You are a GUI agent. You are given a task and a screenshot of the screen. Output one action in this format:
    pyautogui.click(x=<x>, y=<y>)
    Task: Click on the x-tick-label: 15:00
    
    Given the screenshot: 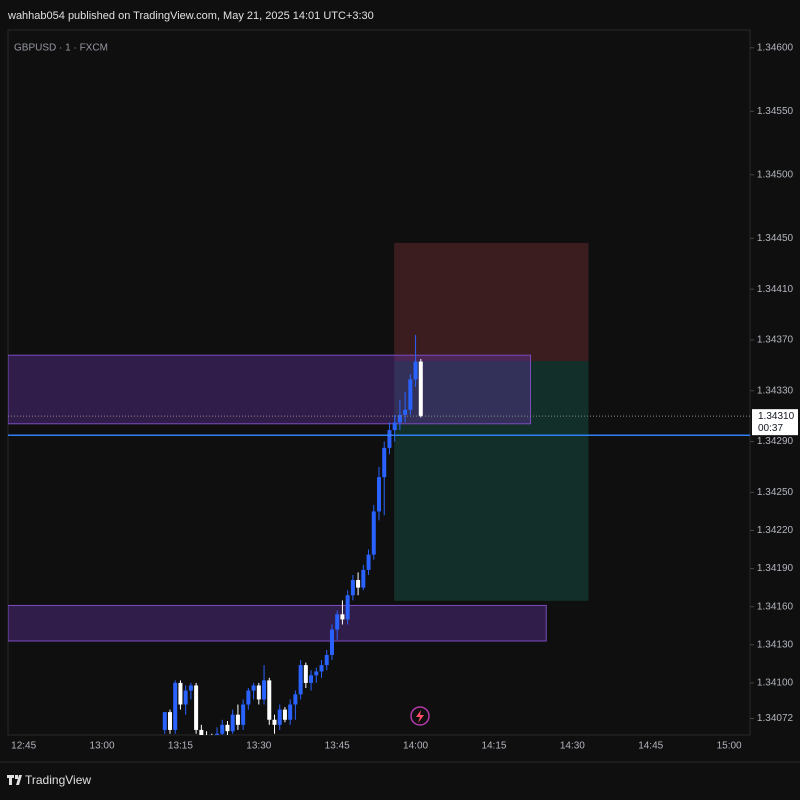 What is the action you would take?
    pyautogui.click(x=729, y=746)
    